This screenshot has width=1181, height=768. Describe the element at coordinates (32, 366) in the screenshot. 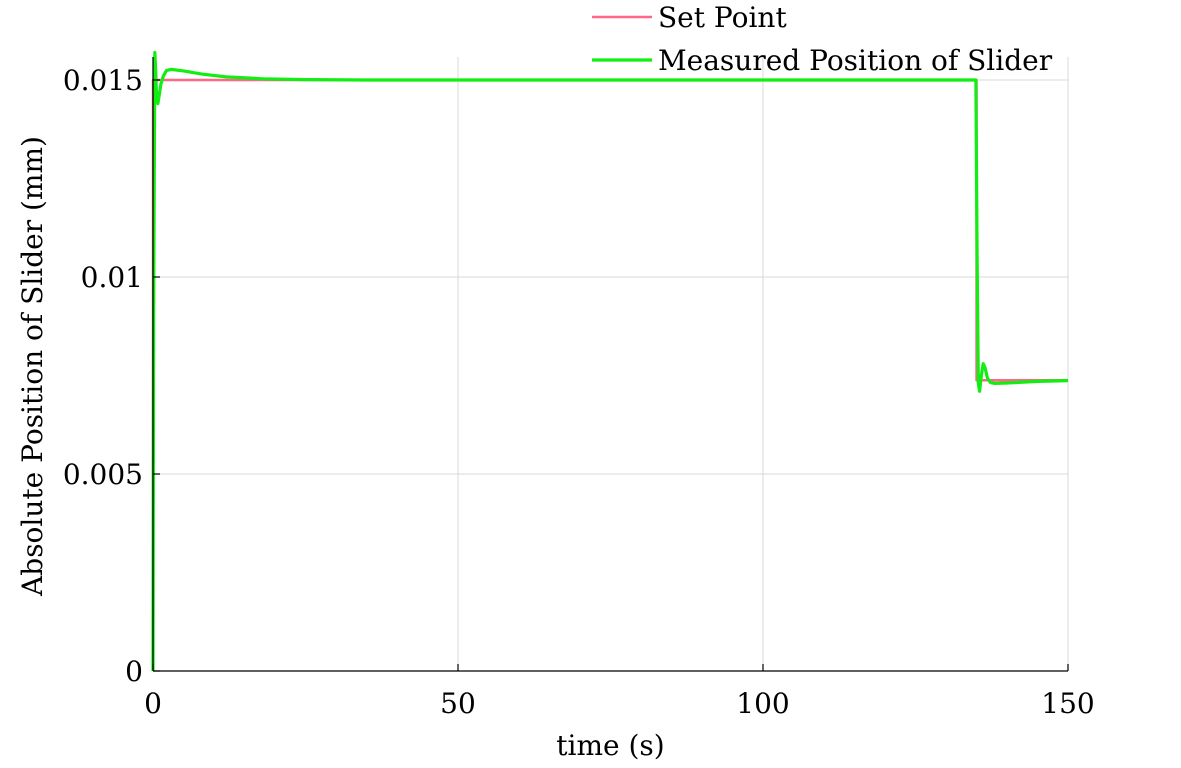

I see `y-axis-title: Absolute Position of Slider (mm)` at that location.